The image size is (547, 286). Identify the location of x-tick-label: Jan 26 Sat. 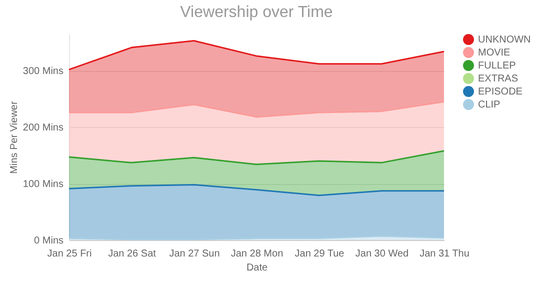
(132, 254).